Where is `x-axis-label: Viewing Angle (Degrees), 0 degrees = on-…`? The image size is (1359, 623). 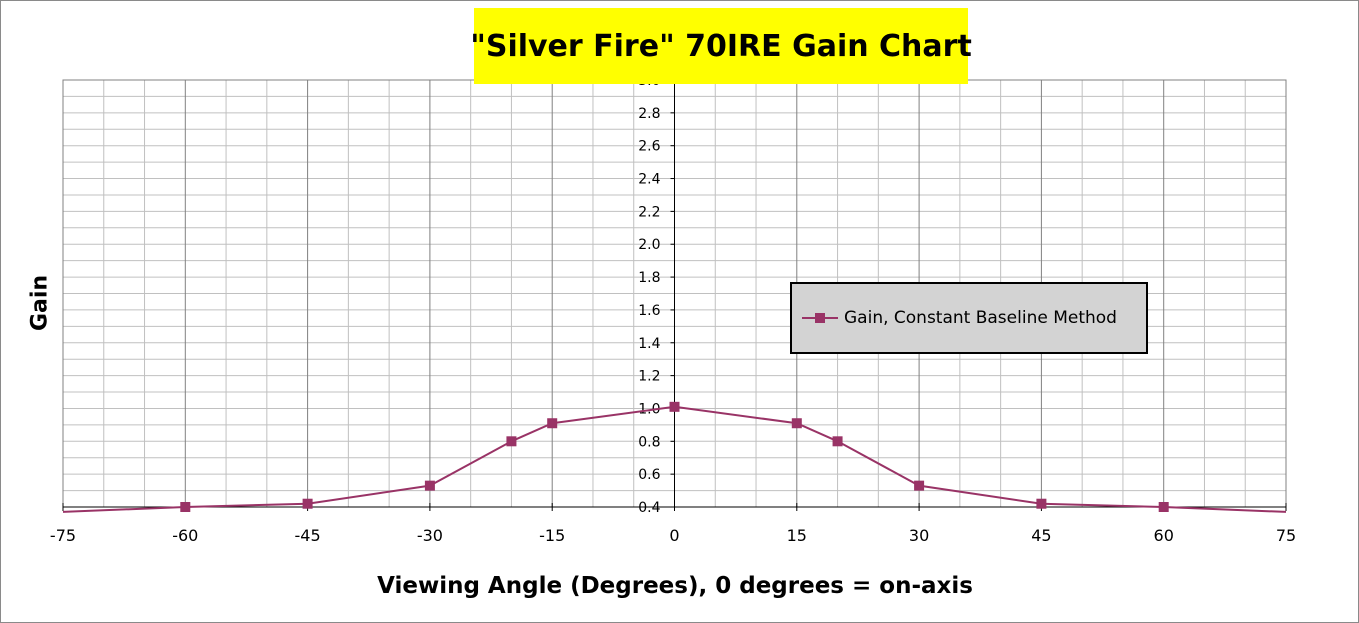
x-axis-label: Viewing Angle (Degrees), 0 degrees = on-… is located at coordinates (675, 586).